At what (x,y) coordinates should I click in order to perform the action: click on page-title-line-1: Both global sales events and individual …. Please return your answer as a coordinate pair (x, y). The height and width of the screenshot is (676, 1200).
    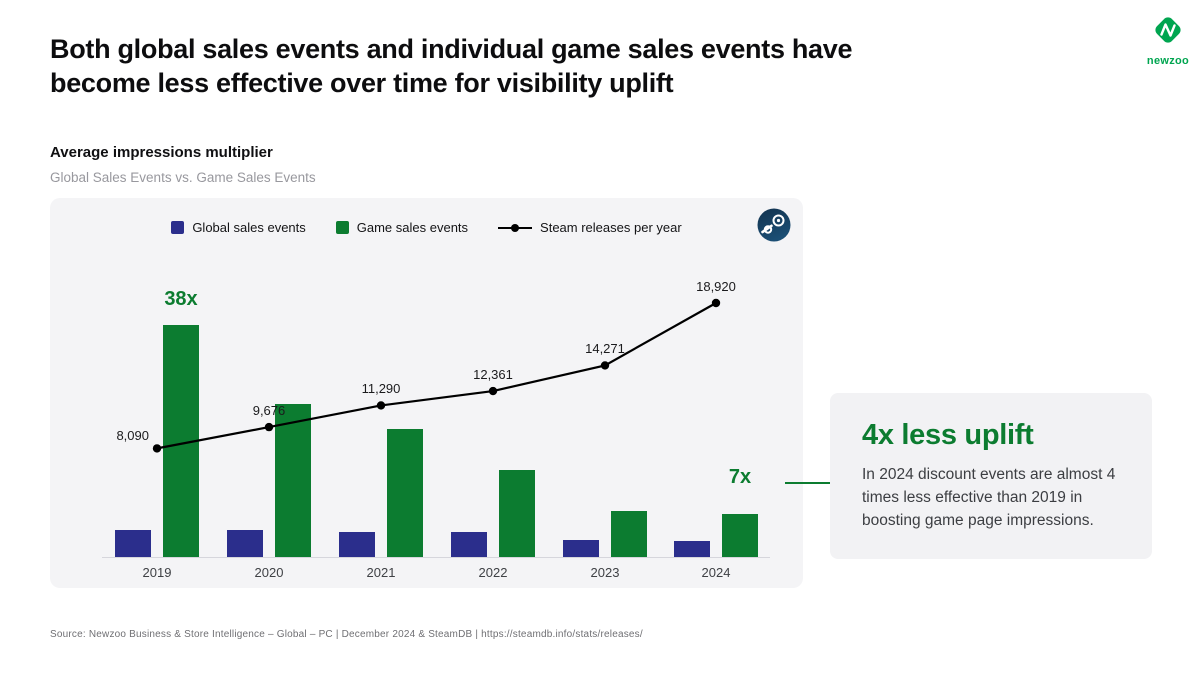
    Looking at the image, I should click on (451, 49).